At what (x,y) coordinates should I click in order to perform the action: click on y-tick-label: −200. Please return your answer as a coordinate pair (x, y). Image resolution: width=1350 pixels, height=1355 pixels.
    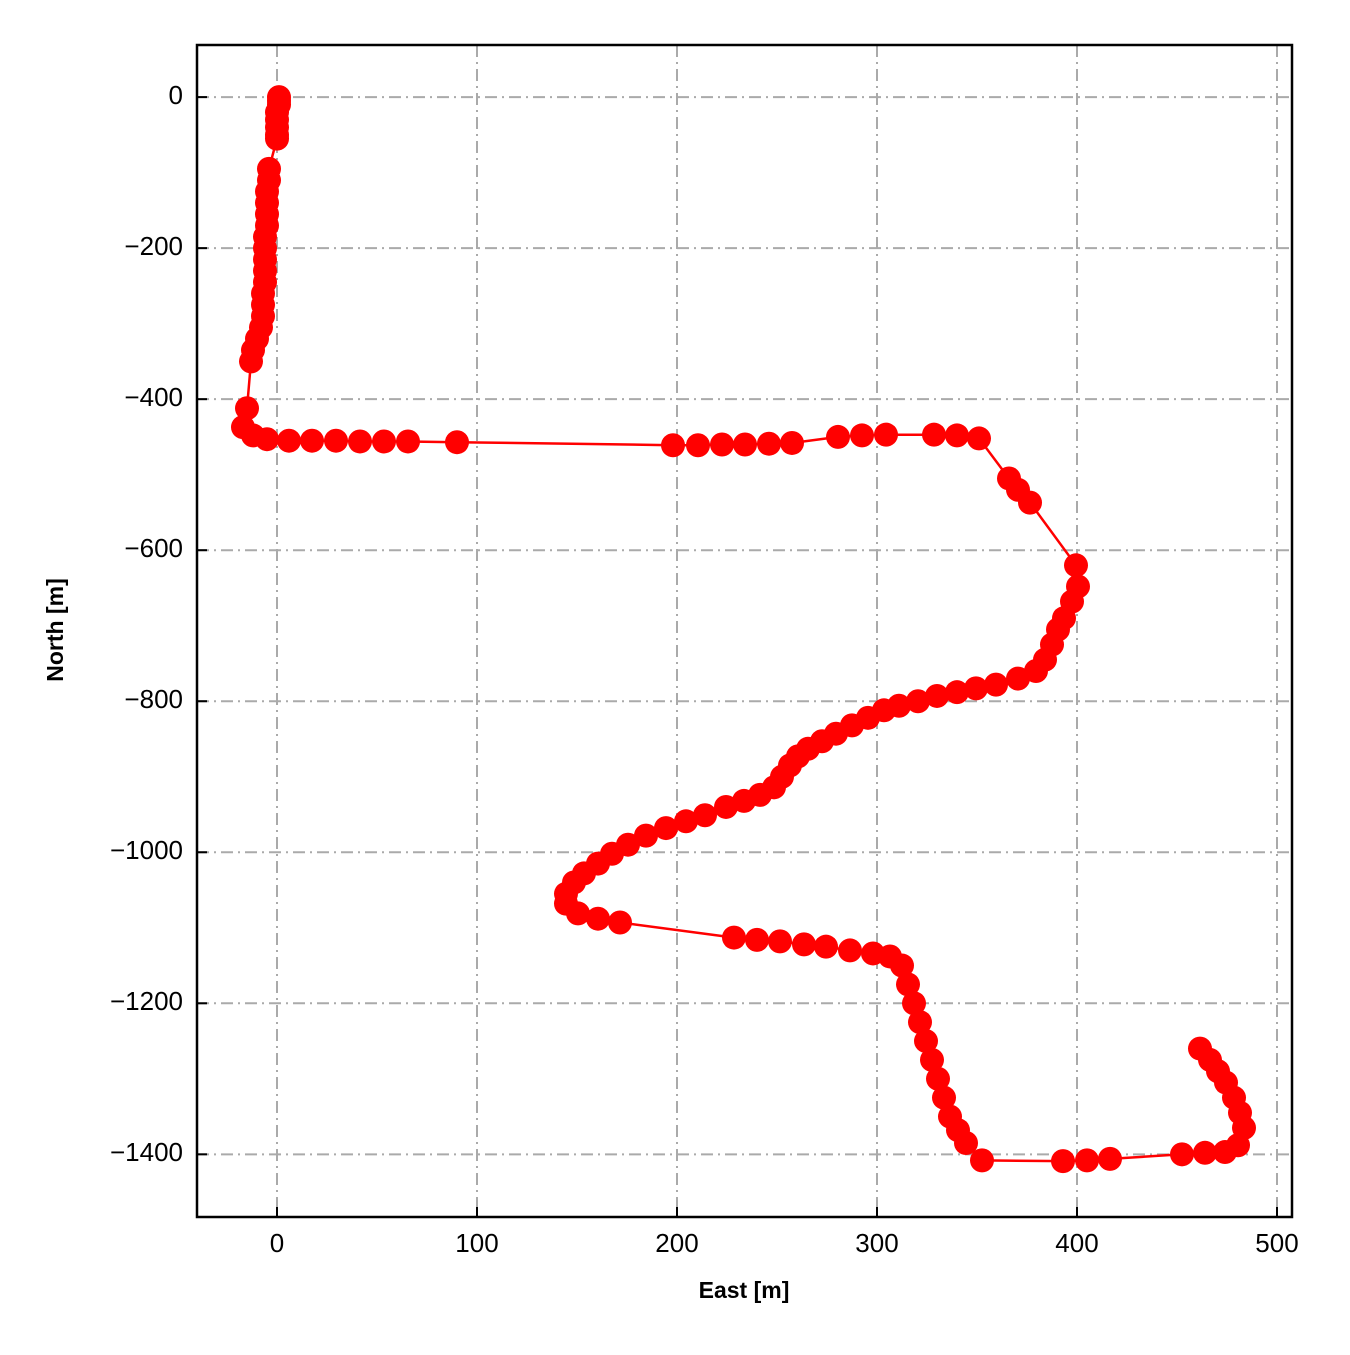
    Looking at the image, I should click on (153, 246).